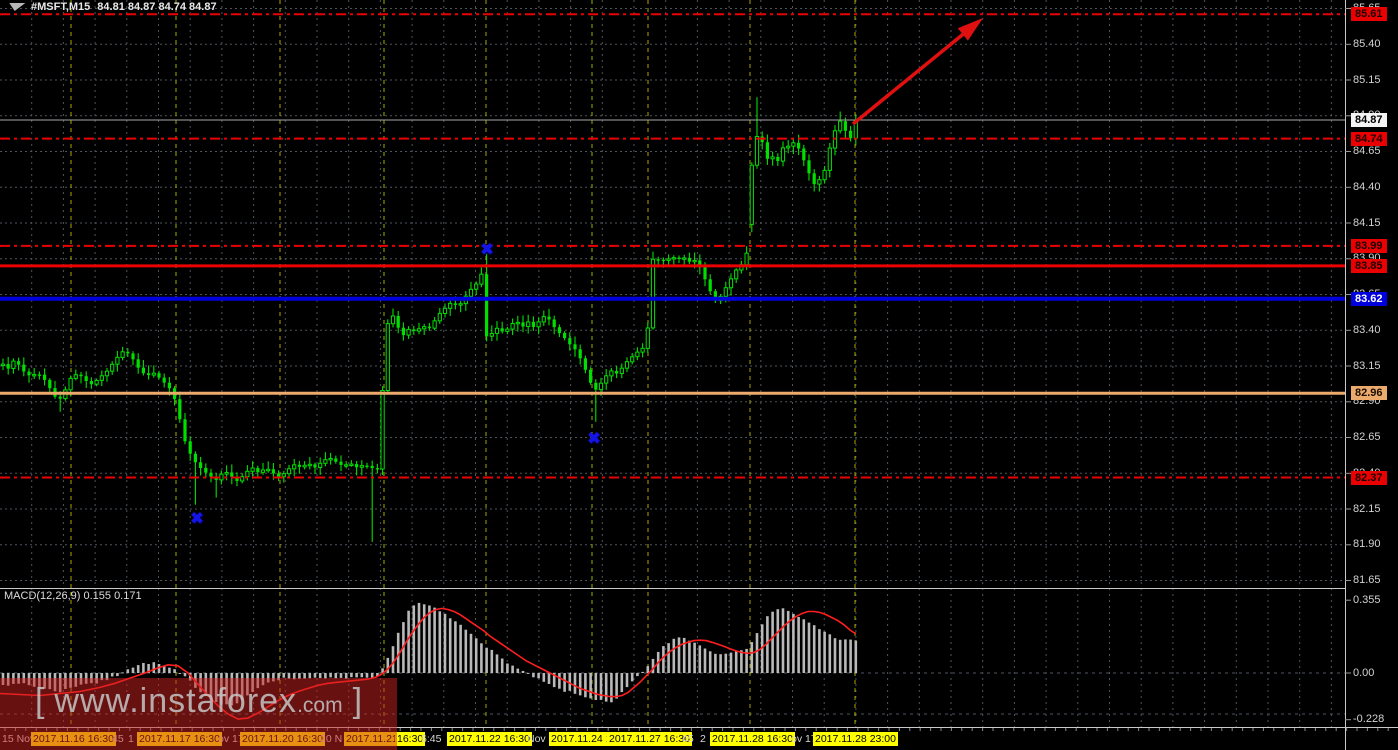 This screenshot has width=1398, height=750. What do you see at coordinates (1367, 222) in the screenshot?
I see `price-axis-label: 84.15` at bounding box center [1367, 222].